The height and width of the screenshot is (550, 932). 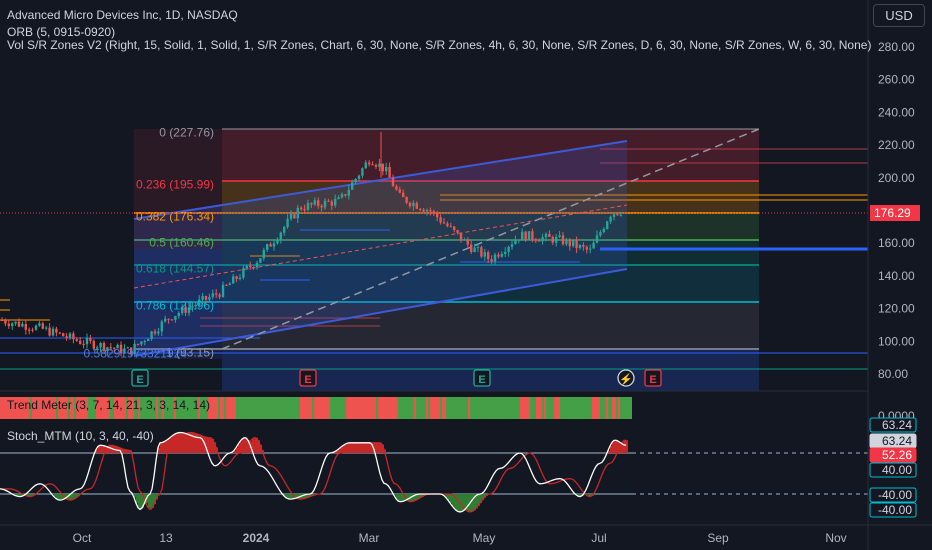 I want to click on stoch-value-badge: 52.26, so click(x=893, y=455).